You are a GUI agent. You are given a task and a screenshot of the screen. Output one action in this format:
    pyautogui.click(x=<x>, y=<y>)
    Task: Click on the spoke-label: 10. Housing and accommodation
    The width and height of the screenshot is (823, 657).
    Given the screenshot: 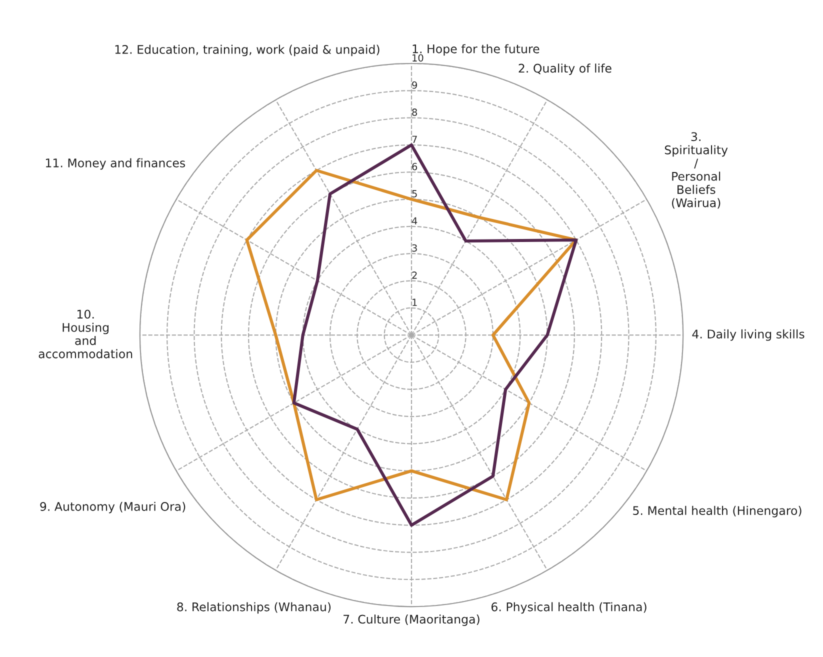 What is the action you would take?
    pyautogui.click(x=85, y=334)
    